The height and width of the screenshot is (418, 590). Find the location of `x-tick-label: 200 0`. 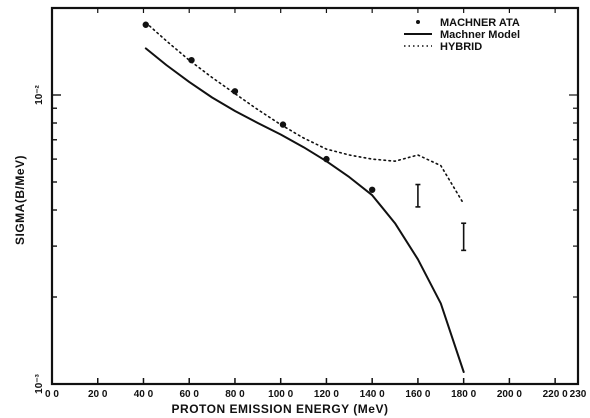

x-tick-label: 200 0 is located at coordinates (509, 394).